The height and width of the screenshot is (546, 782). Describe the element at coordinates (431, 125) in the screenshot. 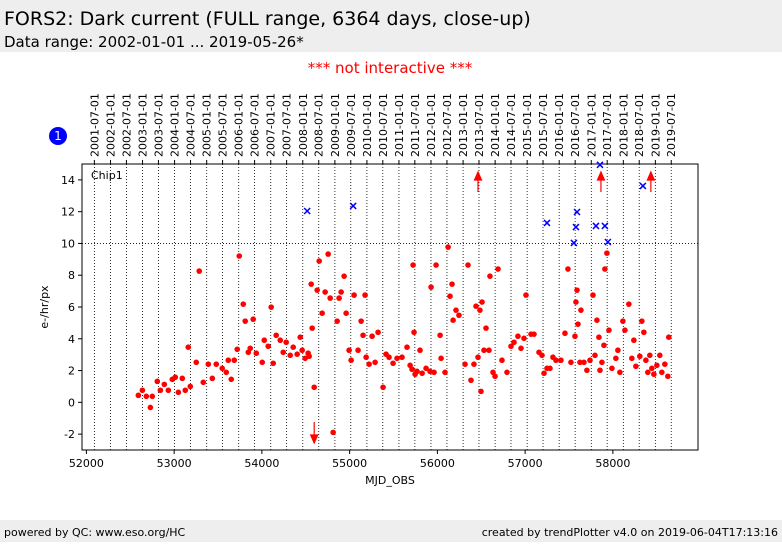

I see `x2-tick-label: 2012-01-01` at that location.